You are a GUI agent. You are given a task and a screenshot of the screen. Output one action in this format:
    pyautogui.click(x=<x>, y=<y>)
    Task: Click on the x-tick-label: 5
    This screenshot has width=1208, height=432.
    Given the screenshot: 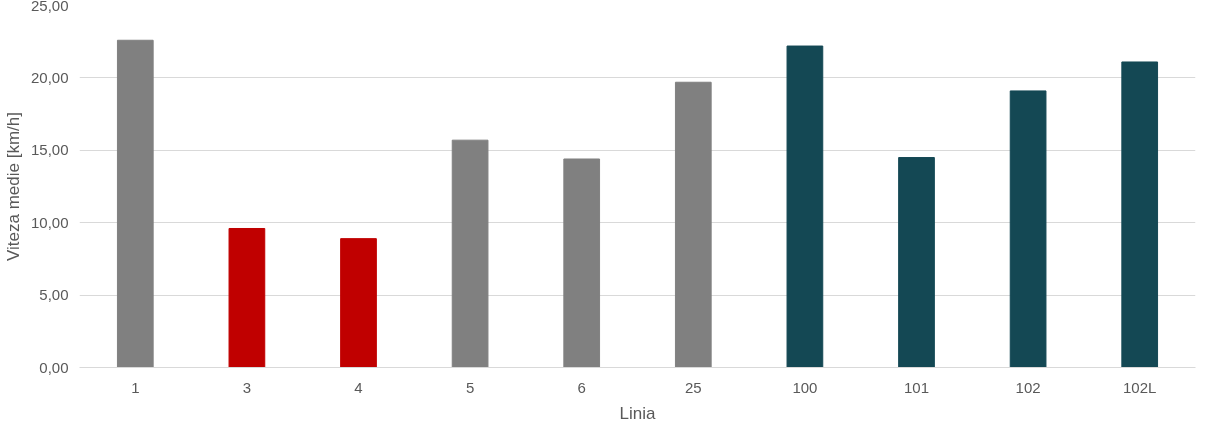 What is the action you would take?
    pyautogui.click(x=470, y=387)
    